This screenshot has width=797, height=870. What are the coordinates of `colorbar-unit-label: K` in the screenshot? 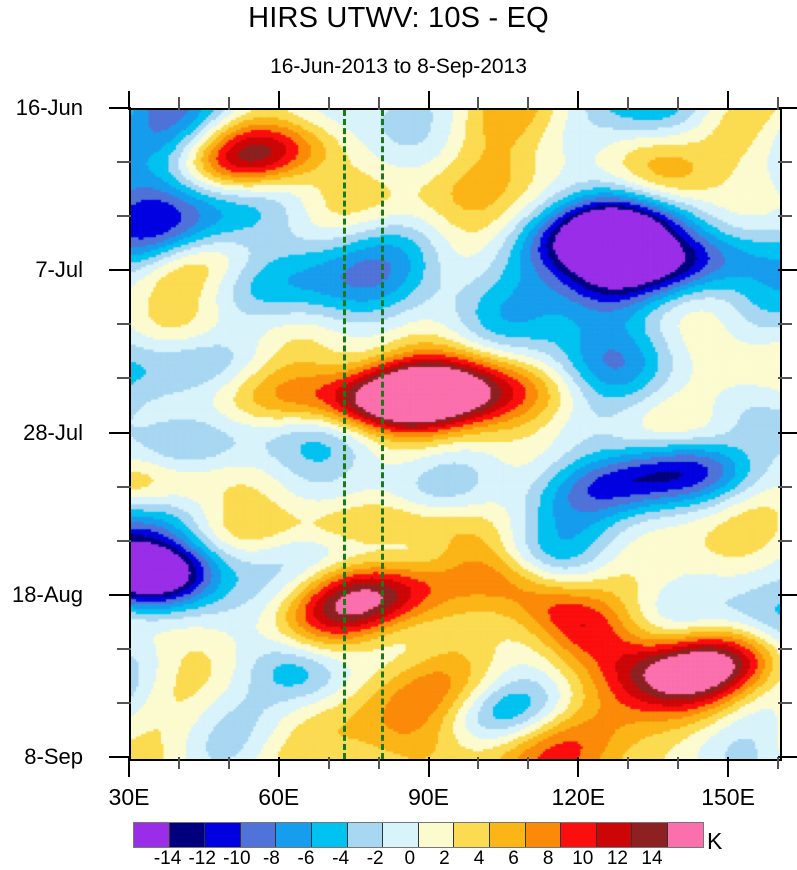 It's located at (715, 841).